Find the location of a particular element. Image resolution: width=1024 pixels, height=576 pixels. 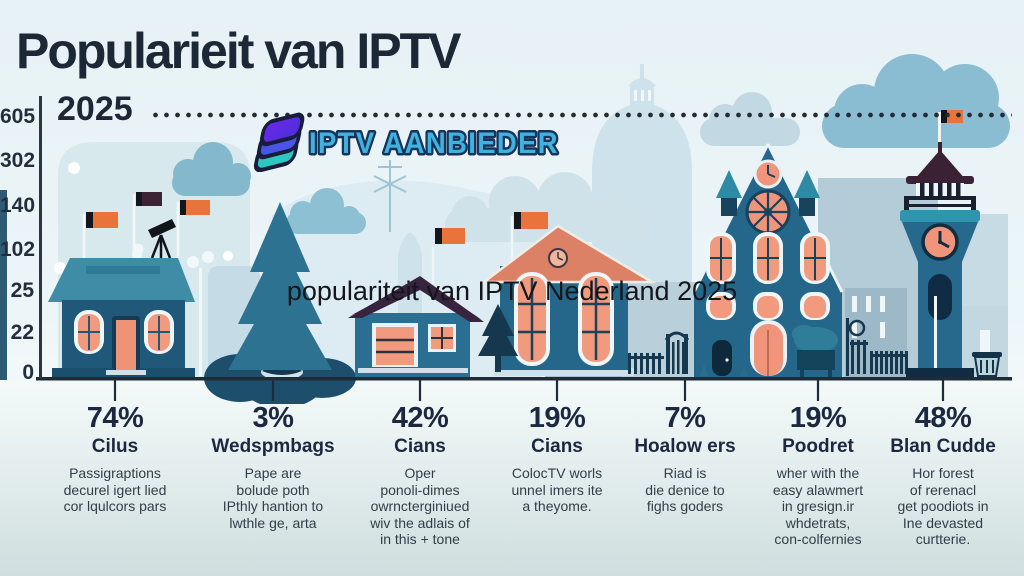

axis-tick-label: 0 is located at coordinates (28, 372).